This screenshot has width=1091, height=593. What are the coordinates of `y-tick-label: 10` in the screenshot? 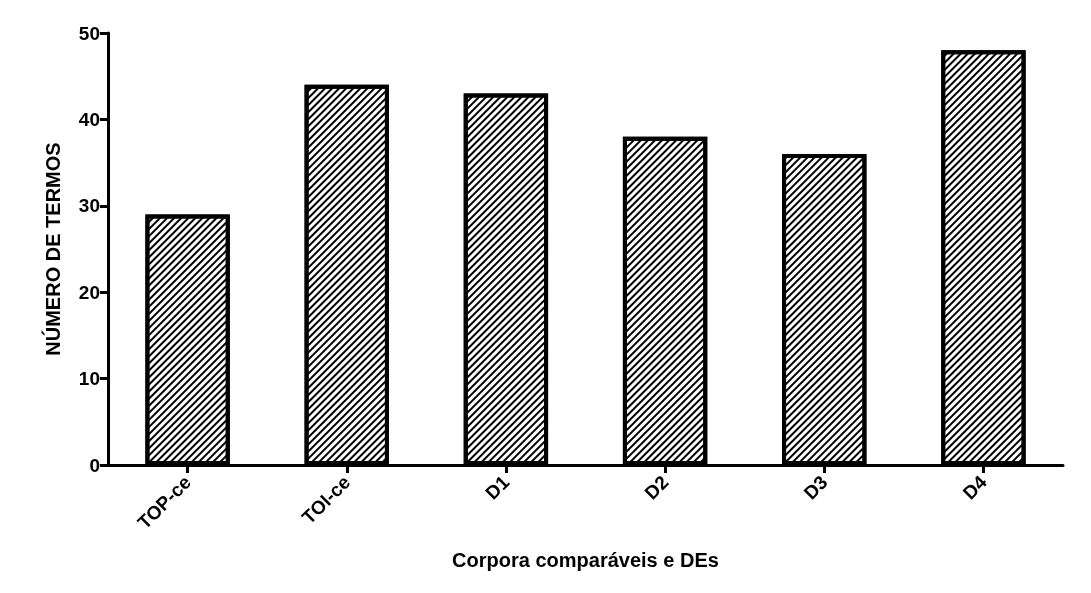 It's located at (89, 379).